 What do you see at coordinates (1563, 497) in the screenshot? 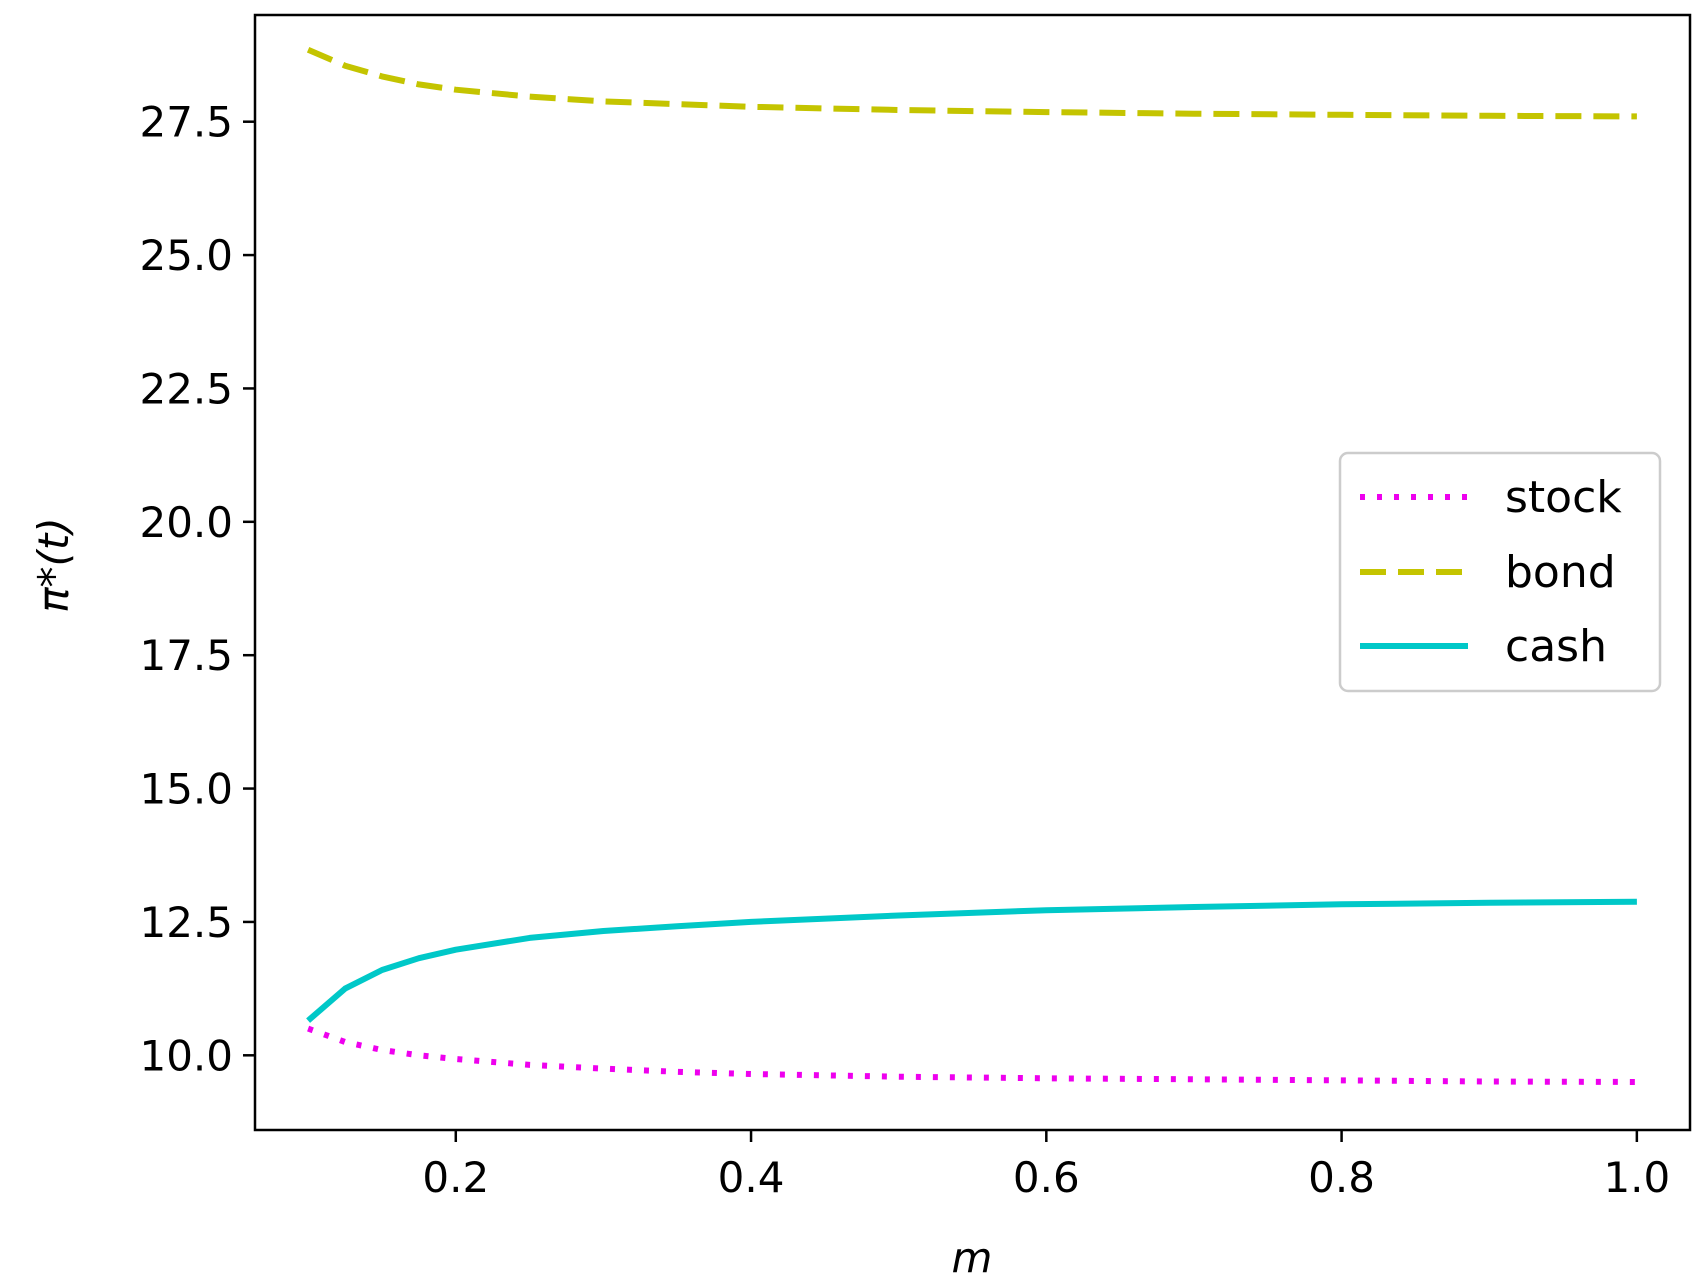
I see `legend-label-stock: stock` at bounding box center [1563, 497].